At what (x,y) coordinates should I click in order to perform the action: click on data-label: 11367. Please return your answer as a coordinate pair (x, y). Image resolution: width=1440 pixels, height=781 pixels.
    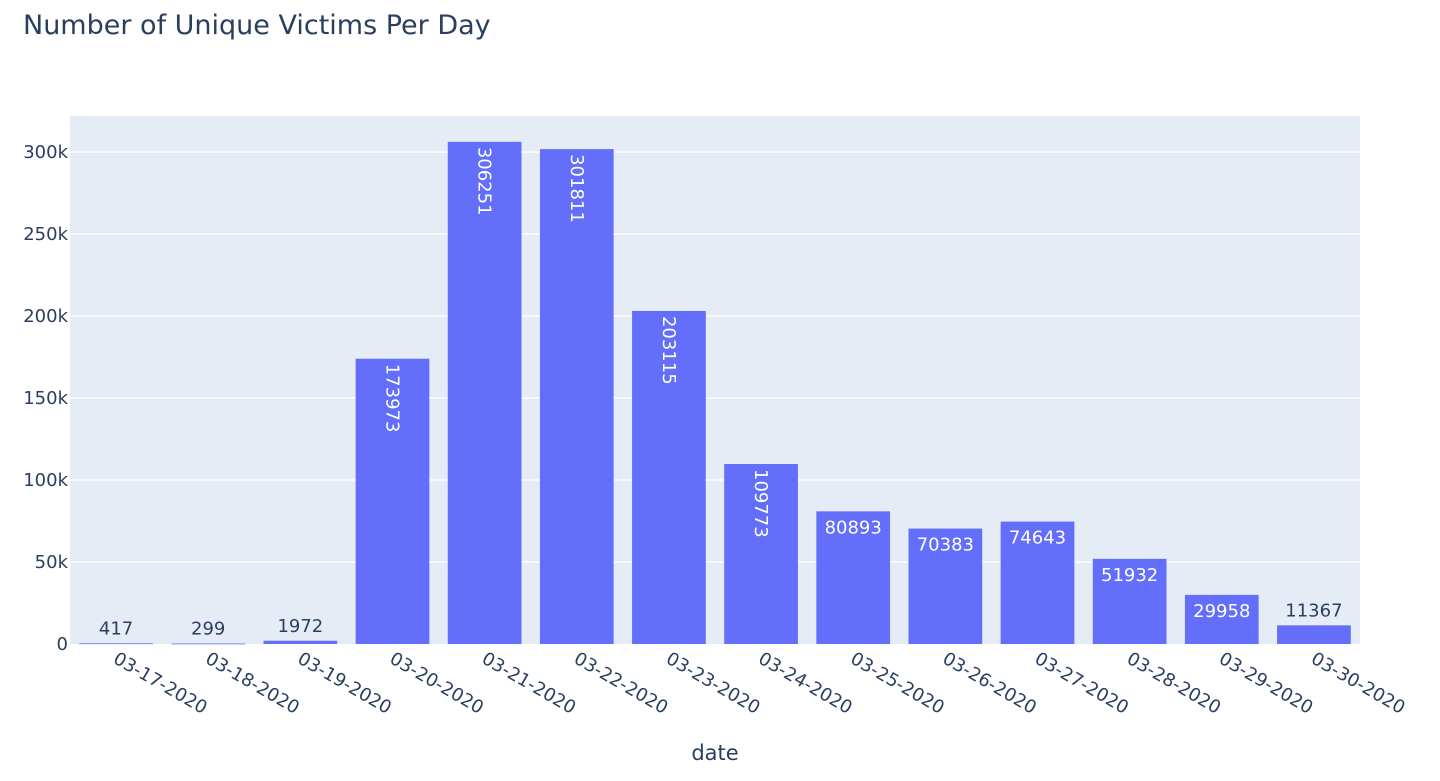
    Looking at the image, I should click on (1313, 610).